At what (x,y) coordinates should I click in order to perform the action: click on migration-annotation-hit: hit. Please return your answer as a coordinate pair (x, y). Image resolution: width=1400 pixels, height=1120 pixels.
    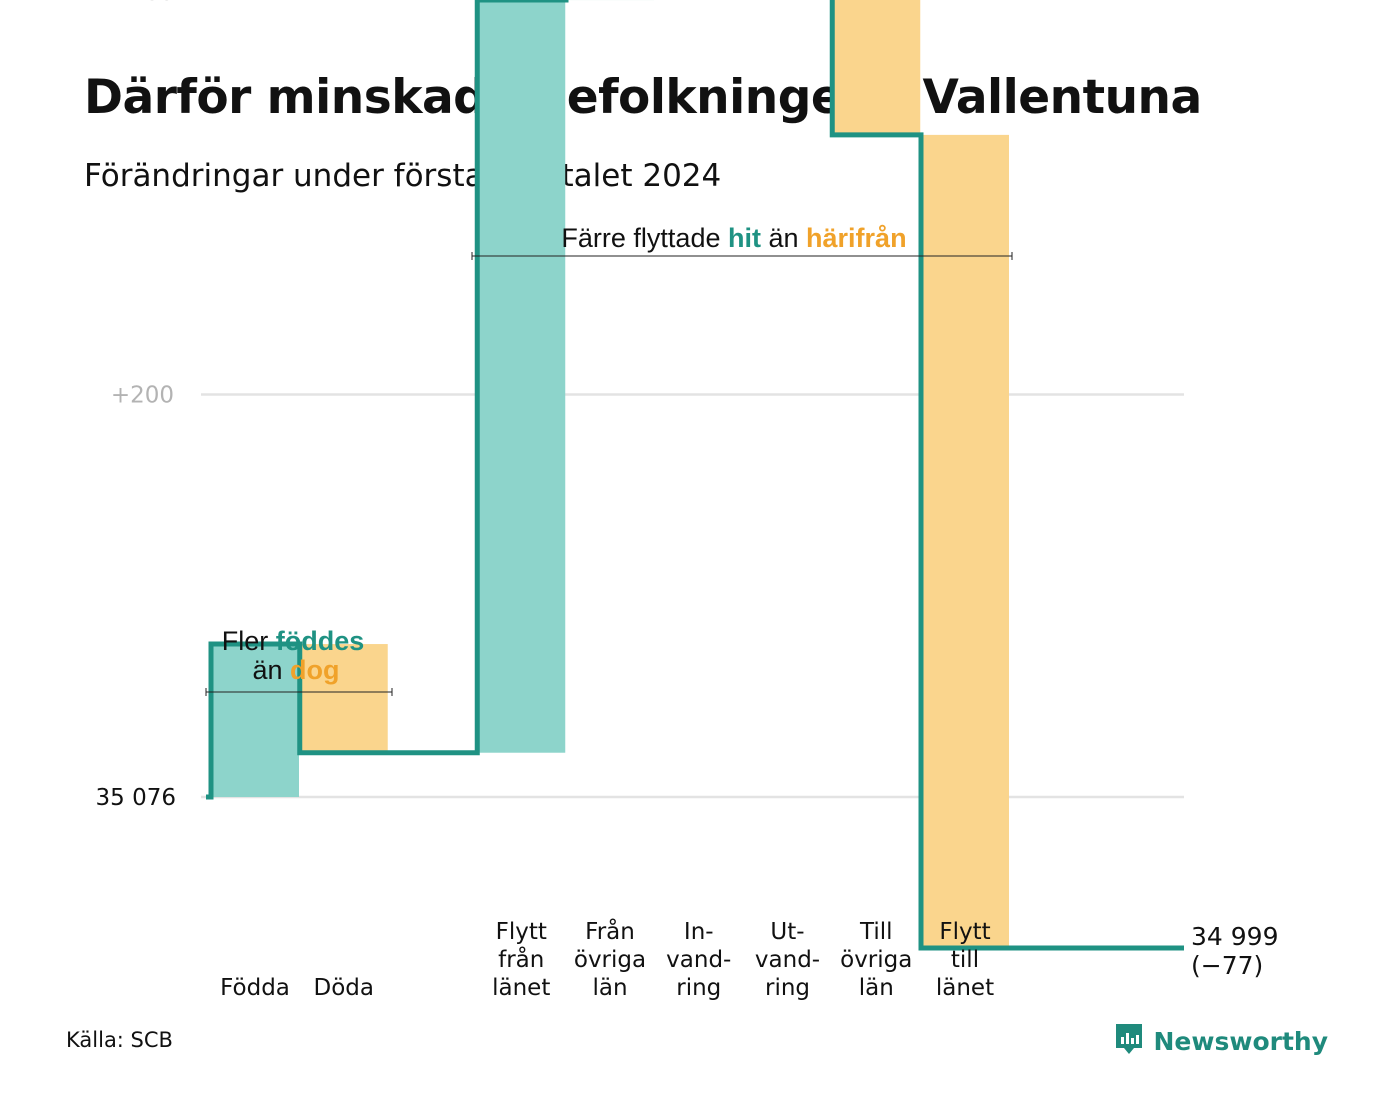
    Looking at the image, I should click on (744, 238).